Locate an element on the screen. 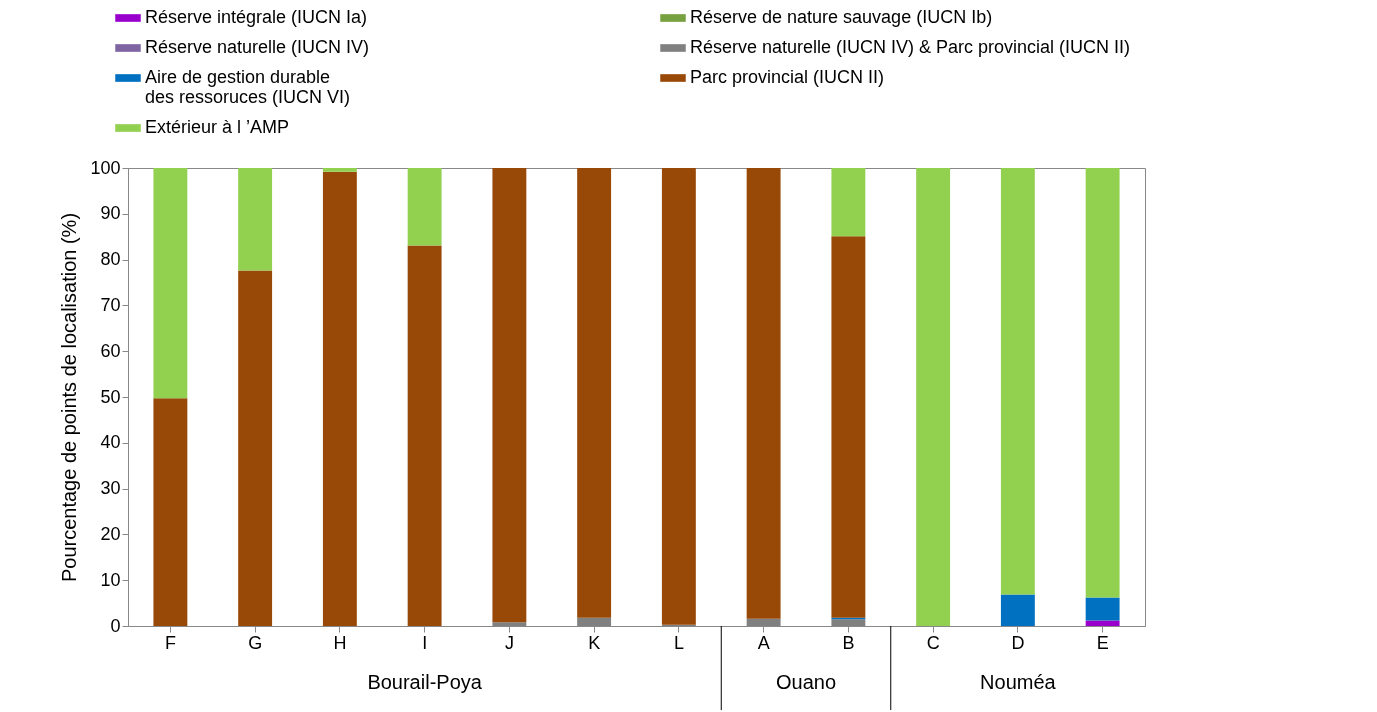 This screenshot has height=712, width=1377. legend-label: Parc provincial (IUCN II) is located at coordinates (787, 77).